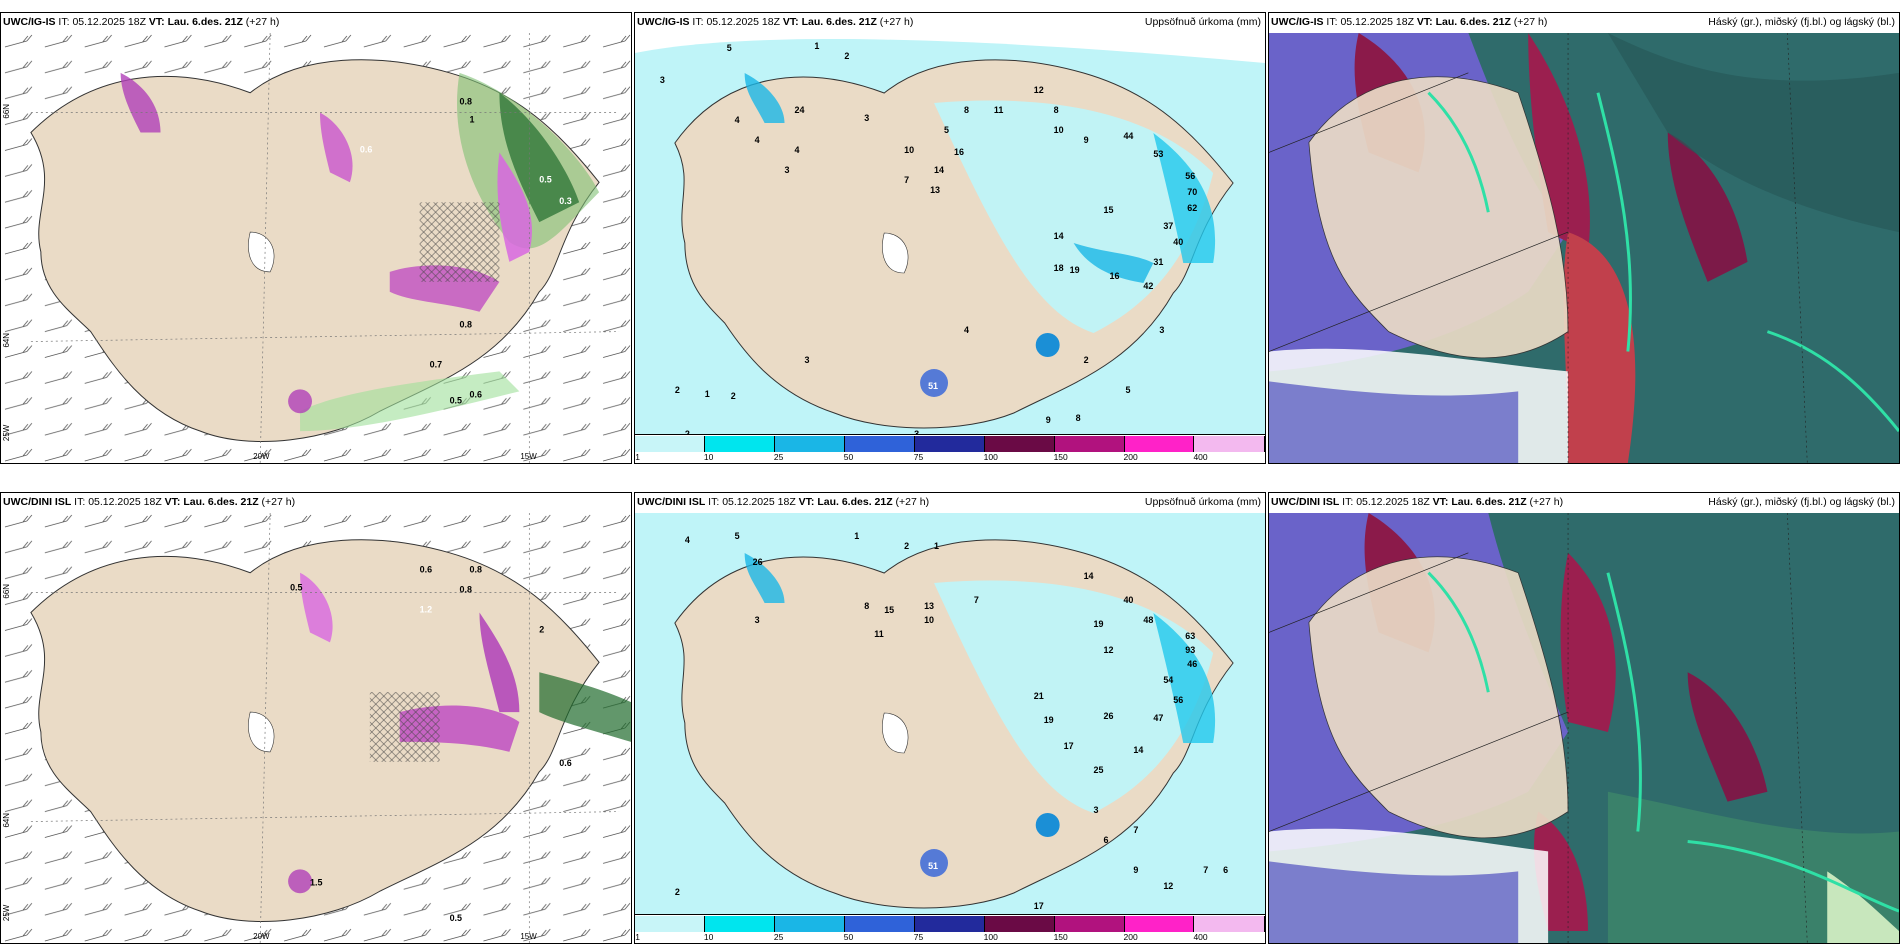 The width and height of the screenshot is (1900, 950). What do you see at coordinates (1178, 242) in the screenshot?
I see `precip-label: 40` at bounding box center [1178, 242].